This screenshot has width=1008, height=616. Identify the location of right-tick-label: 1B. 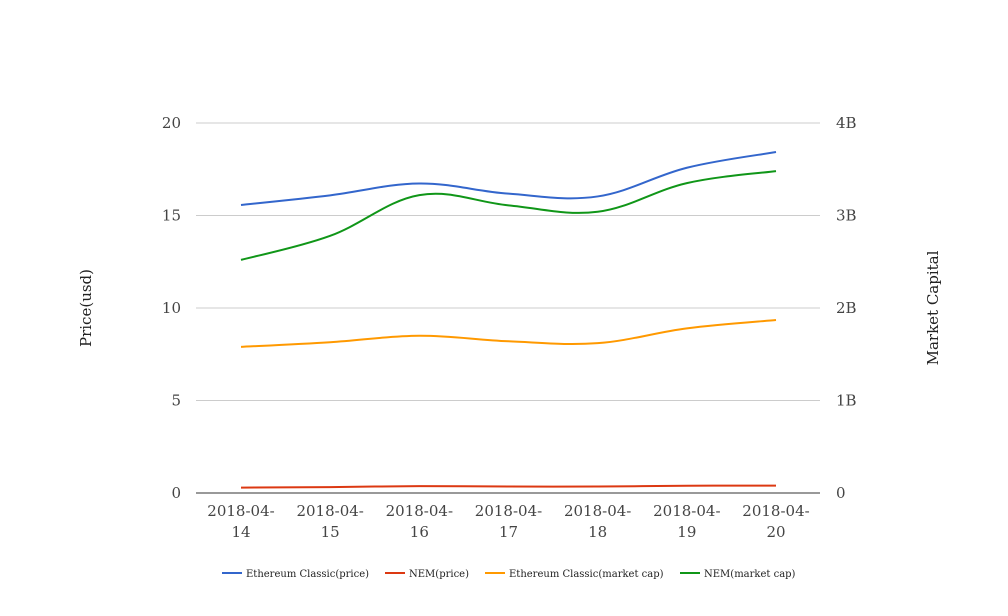
(846, 401).